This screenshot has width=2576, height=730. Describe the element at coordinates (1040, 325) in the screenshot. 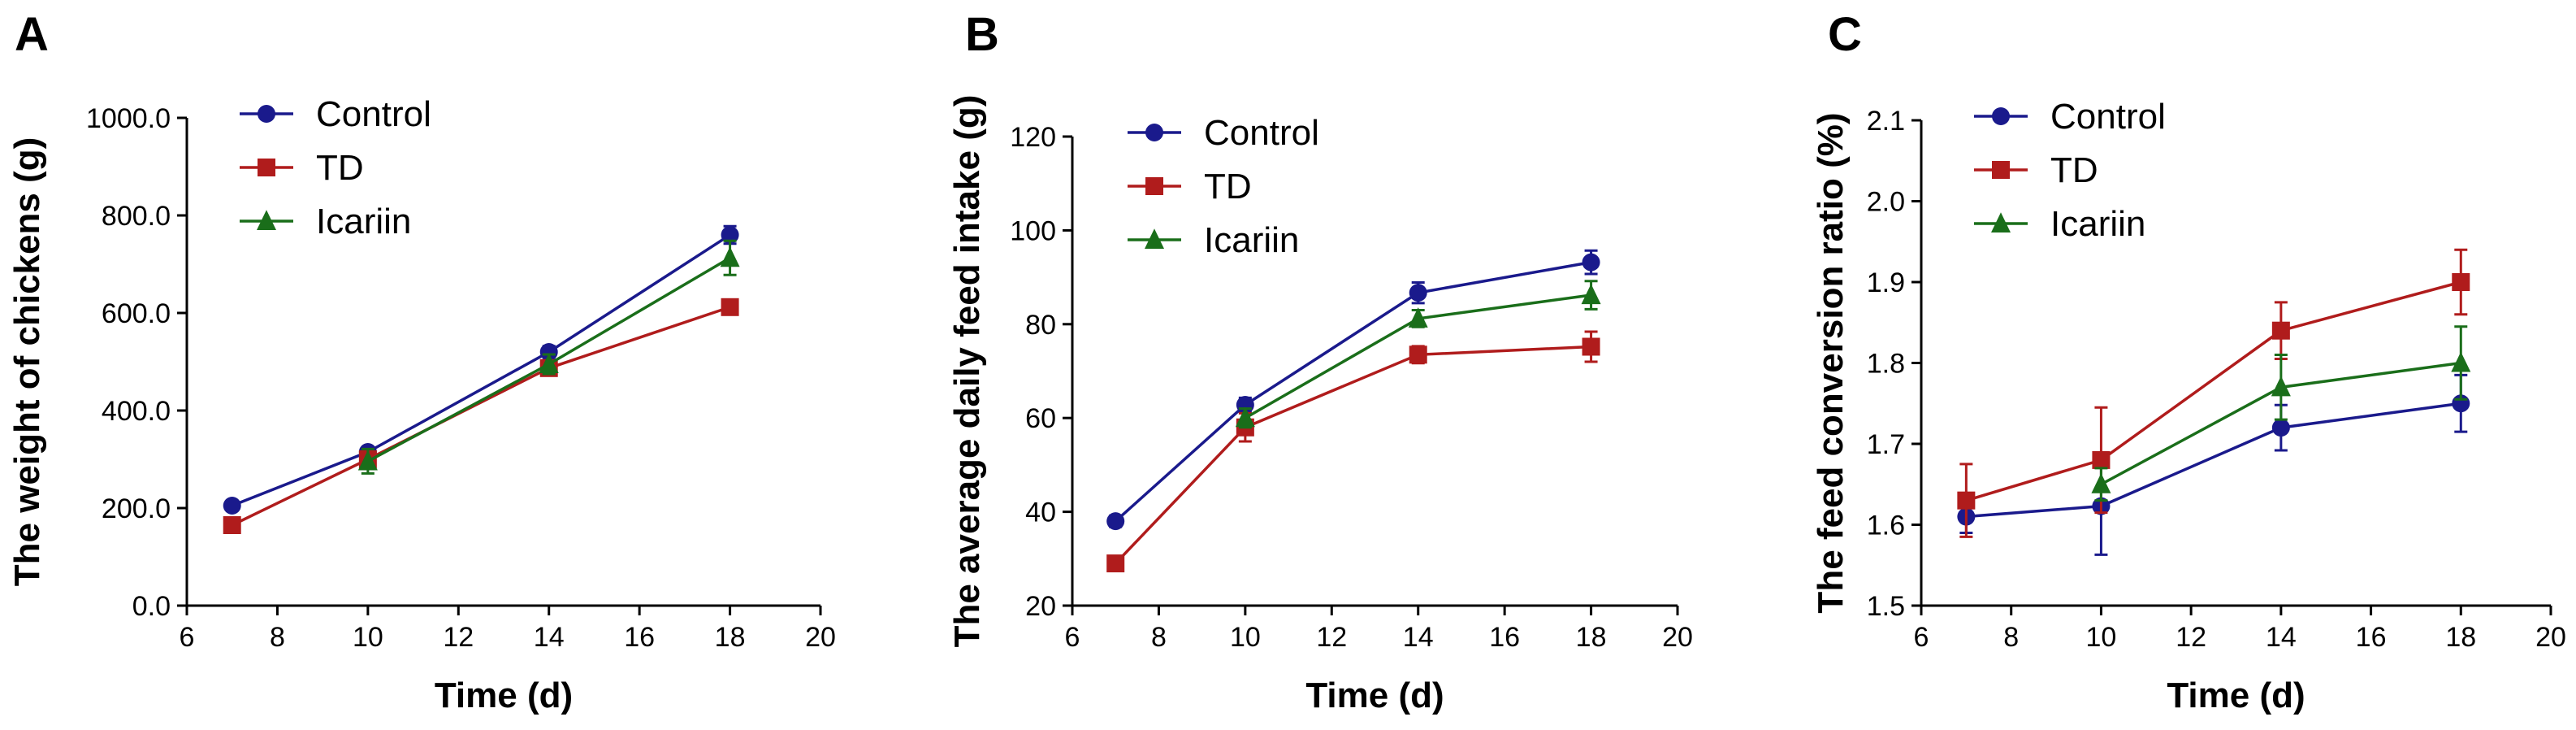

I see `y-tick-label: 80` at that location.